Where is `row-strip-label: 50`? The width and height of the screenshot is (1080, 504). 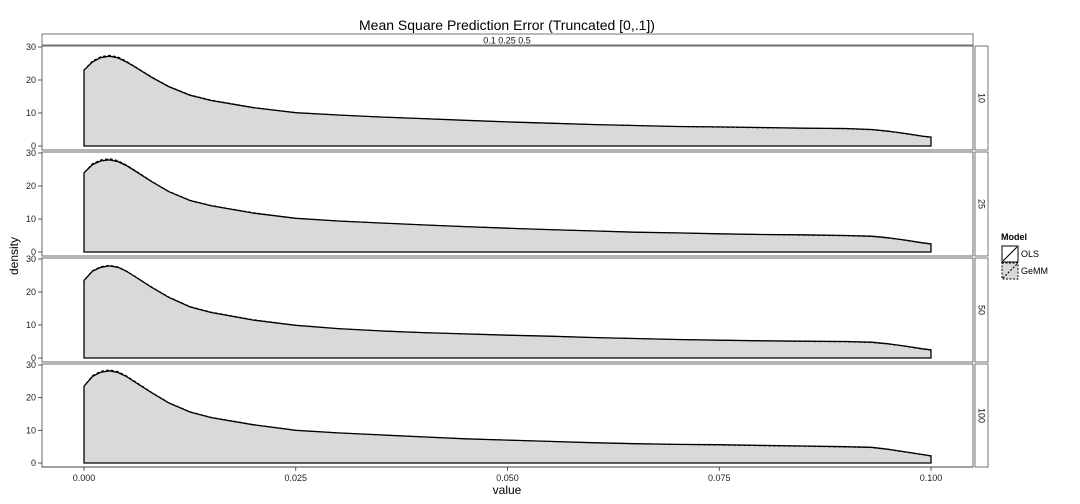 row-strip-label: 50 is located at coordinates (982, 310).